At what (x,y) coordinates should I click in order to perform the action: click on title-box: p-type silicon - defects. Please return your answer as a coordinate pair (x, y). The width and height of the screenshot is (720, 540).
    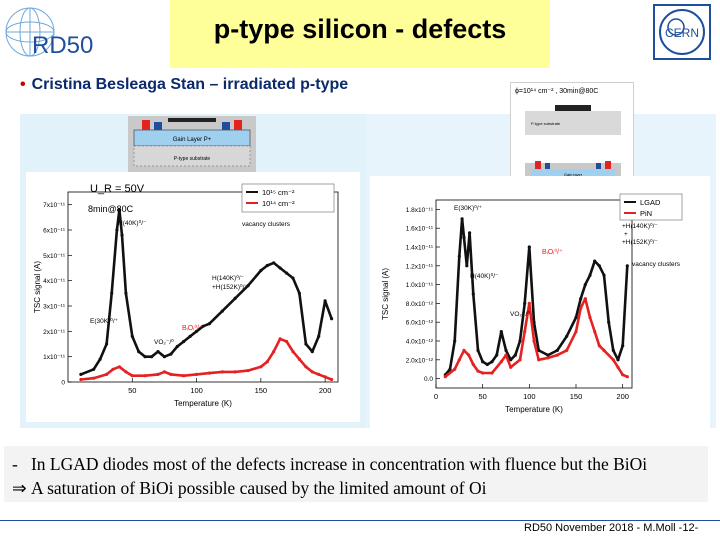
    Looking at the image, I should click on (360, 34).